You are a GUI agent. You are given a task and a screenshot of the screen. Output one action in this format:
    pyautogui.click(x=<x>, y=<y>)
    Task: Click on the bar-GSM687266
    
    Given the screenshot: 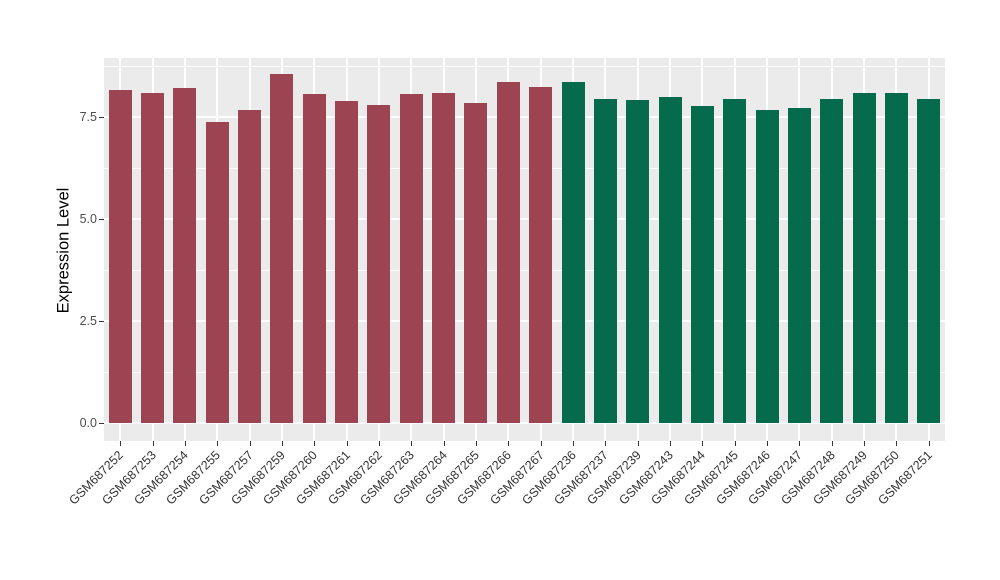 What is the action you would take?
    pyautogui.click(x=508, y=252)
    